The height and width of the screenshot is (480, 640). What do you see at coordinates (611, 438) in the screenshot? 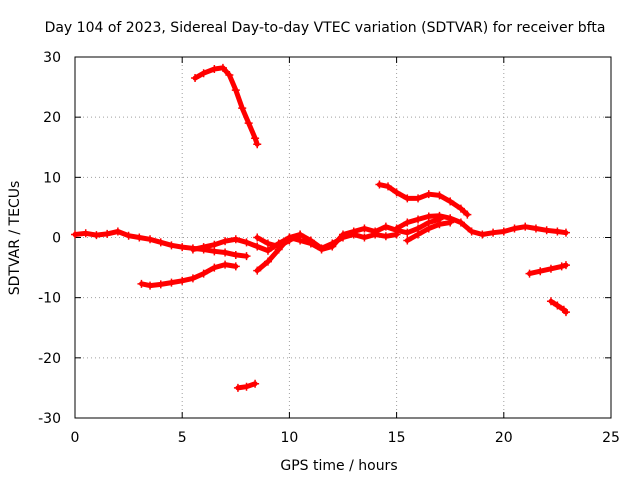
I see `x-tick-label: 25` at bounding box center [611, 438].